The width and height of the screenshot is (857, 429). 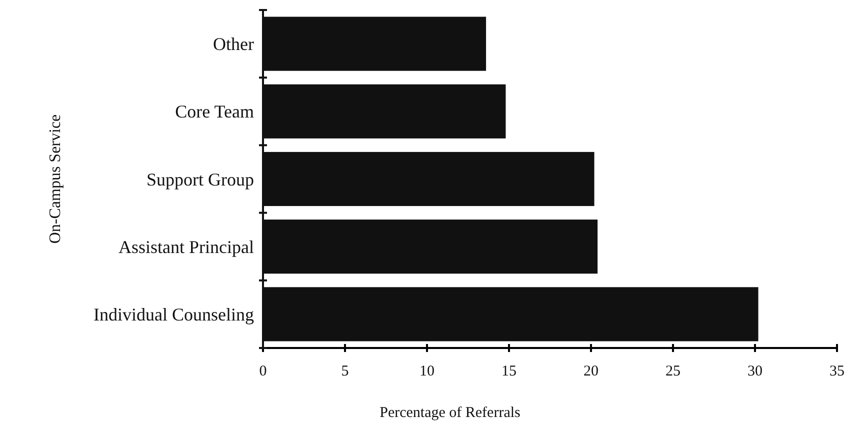 What do you see at coordinates (55, 179) in the screenshot?
I see `y-axis-title: On-Campus Service` at bounding box center [55, 179].